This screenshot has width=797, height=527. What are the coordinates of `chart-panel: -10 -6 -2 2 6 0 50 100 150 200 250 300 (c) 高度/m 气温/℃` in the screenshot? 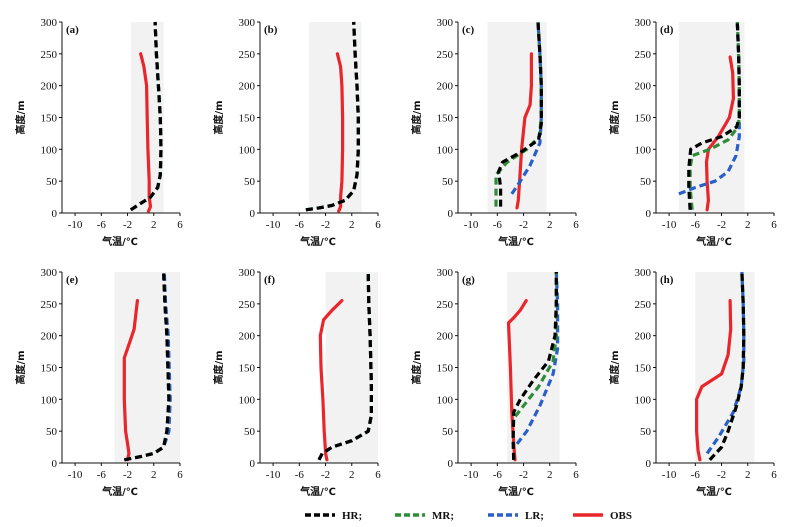 It's located at (494, 132).